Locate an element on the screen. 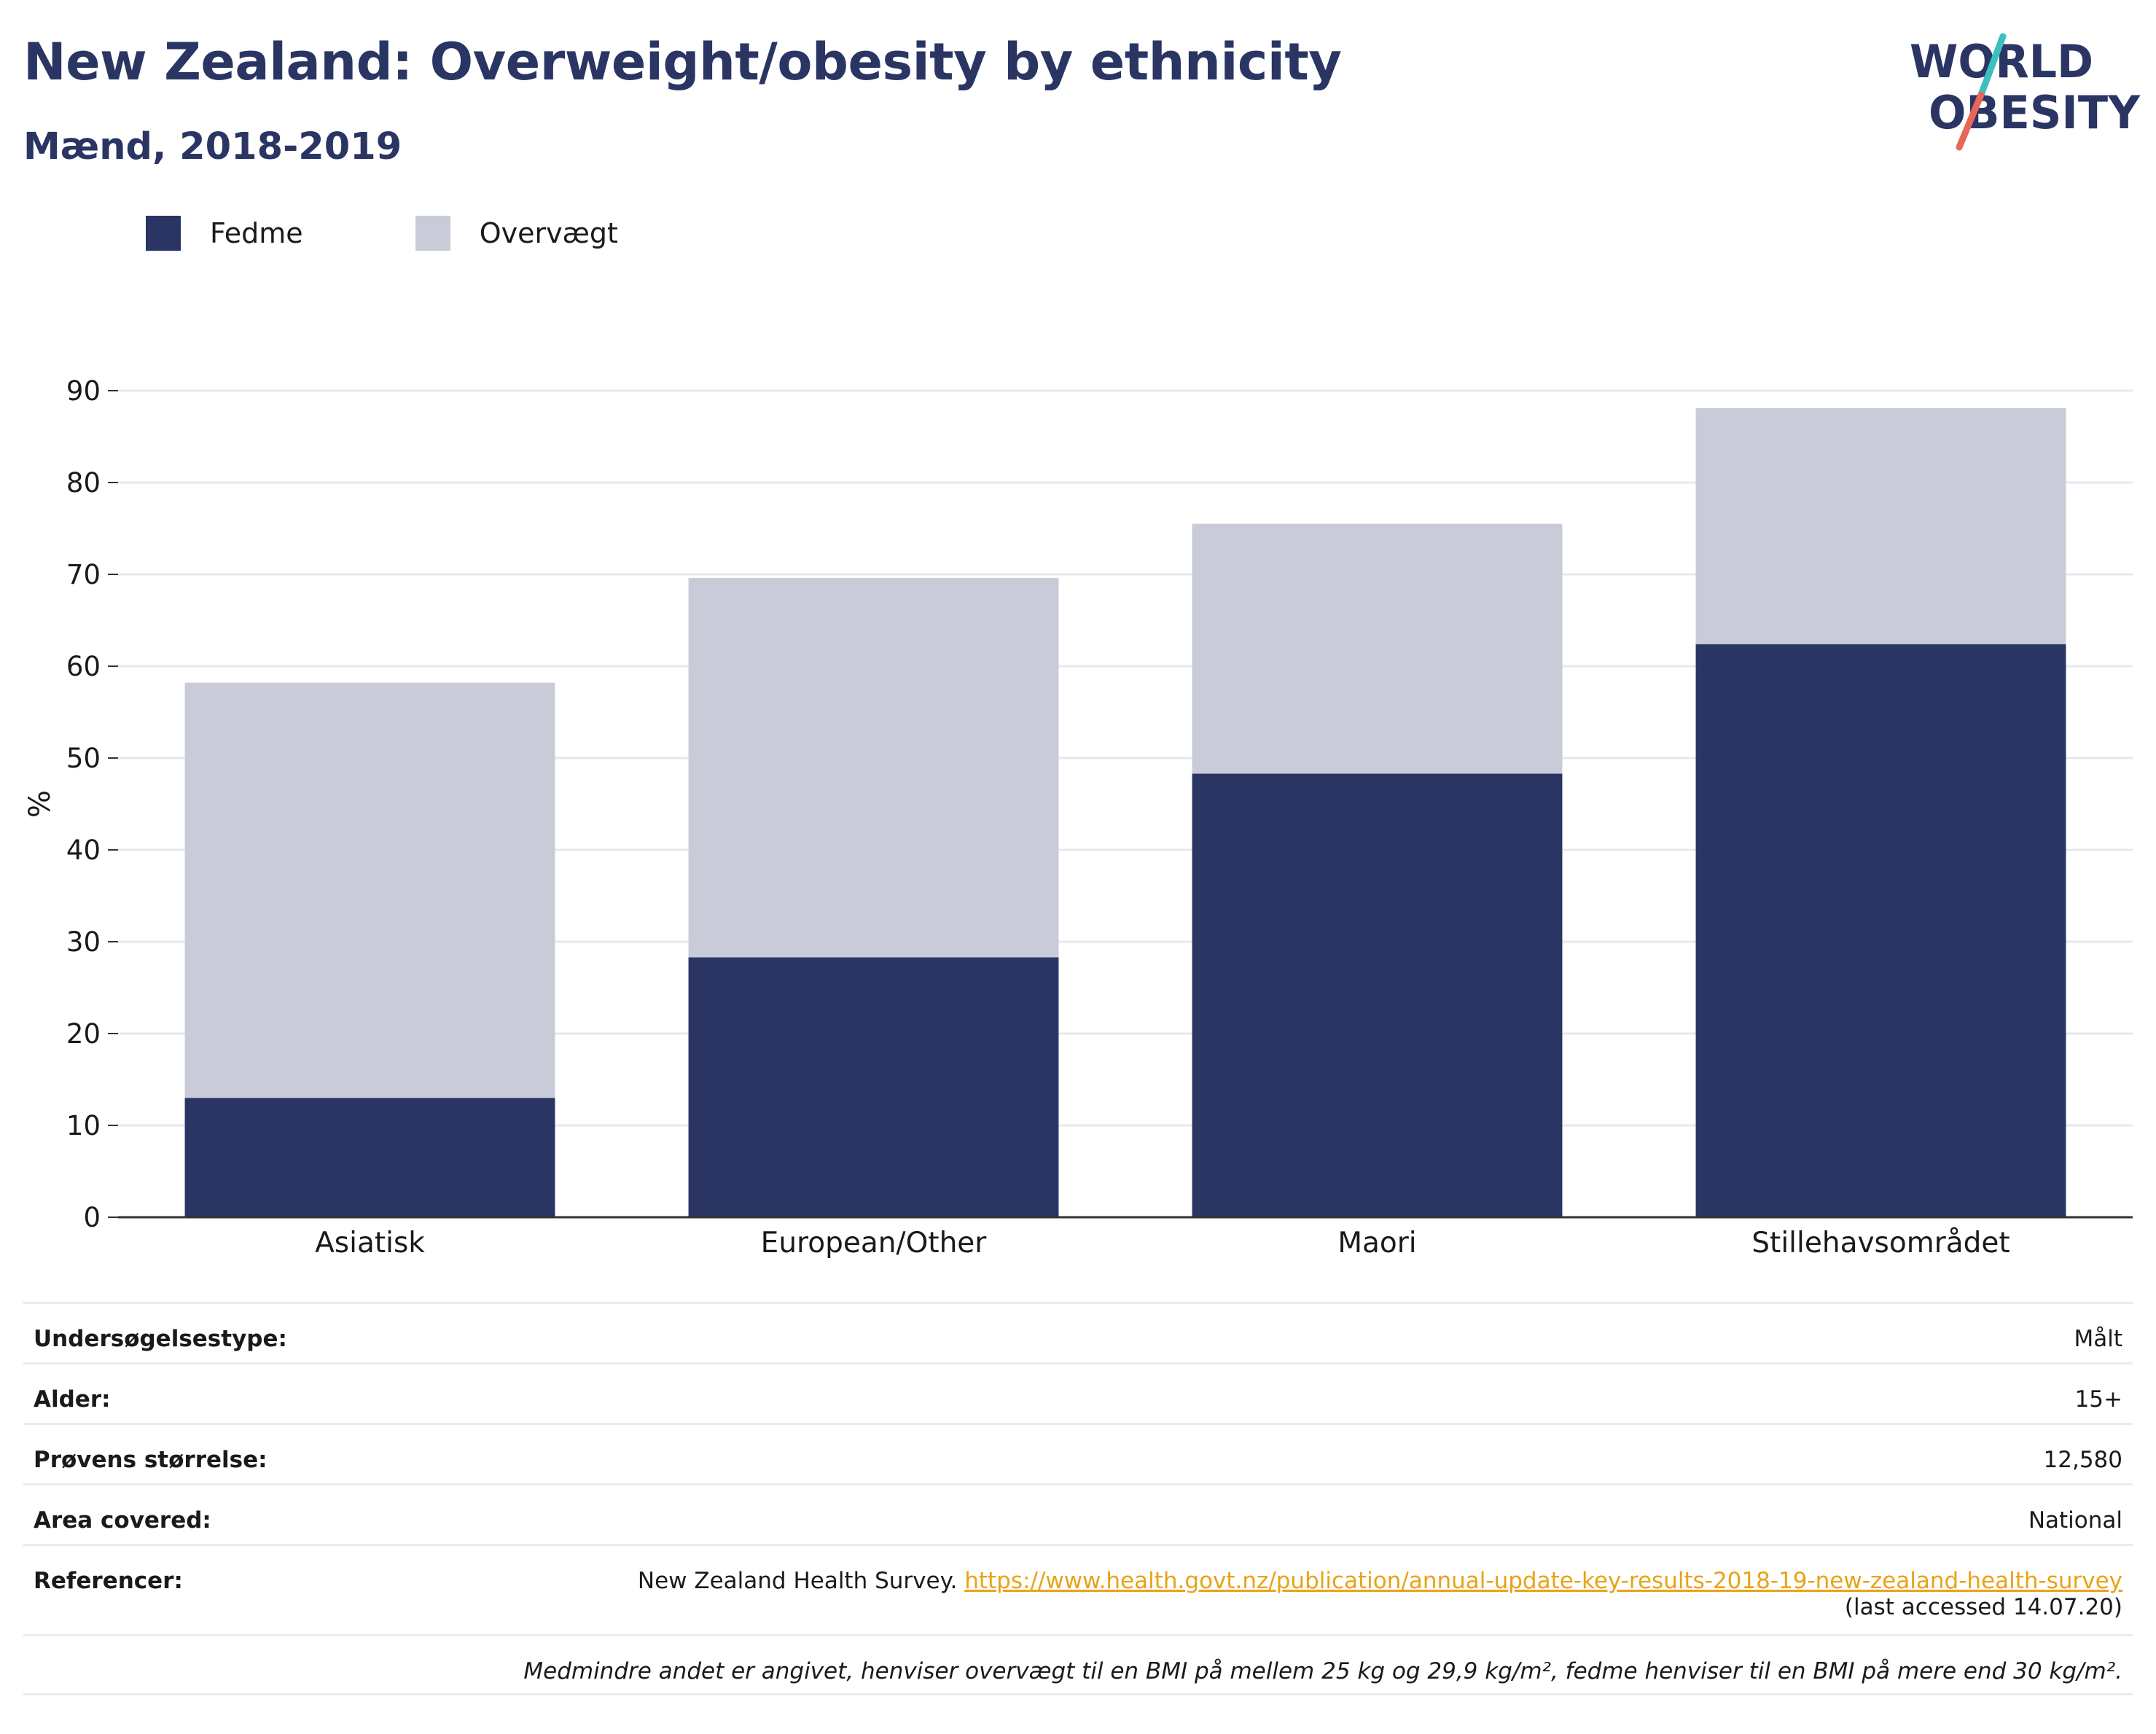 This screenshot has width=2156, height=1734. y-tick-label: 50 is located at coordinates (84, 759).